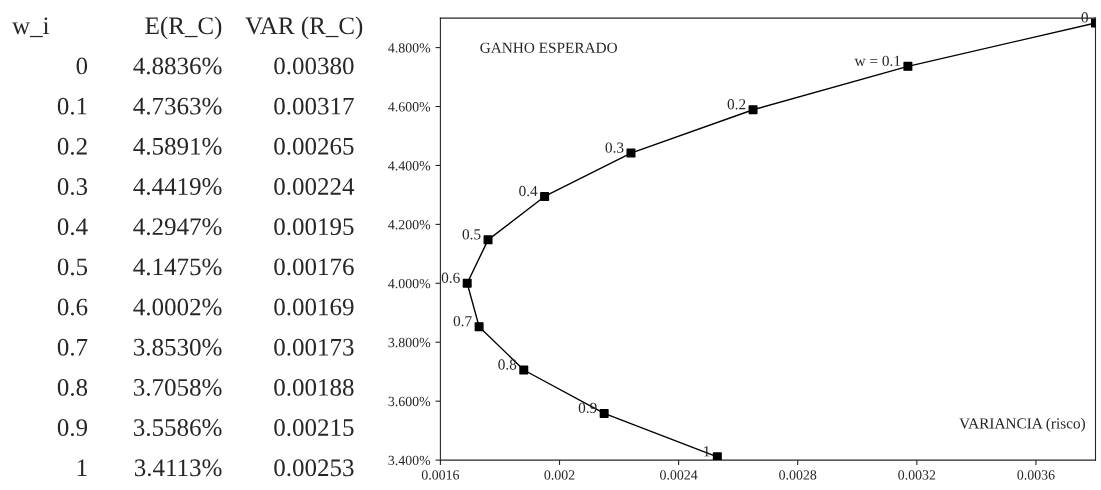 The image size is (1101, 490). What do you see at coordinates (314, 387) in the screenshot?
I see `text: 0.00188` at bounding box center [314, 387].